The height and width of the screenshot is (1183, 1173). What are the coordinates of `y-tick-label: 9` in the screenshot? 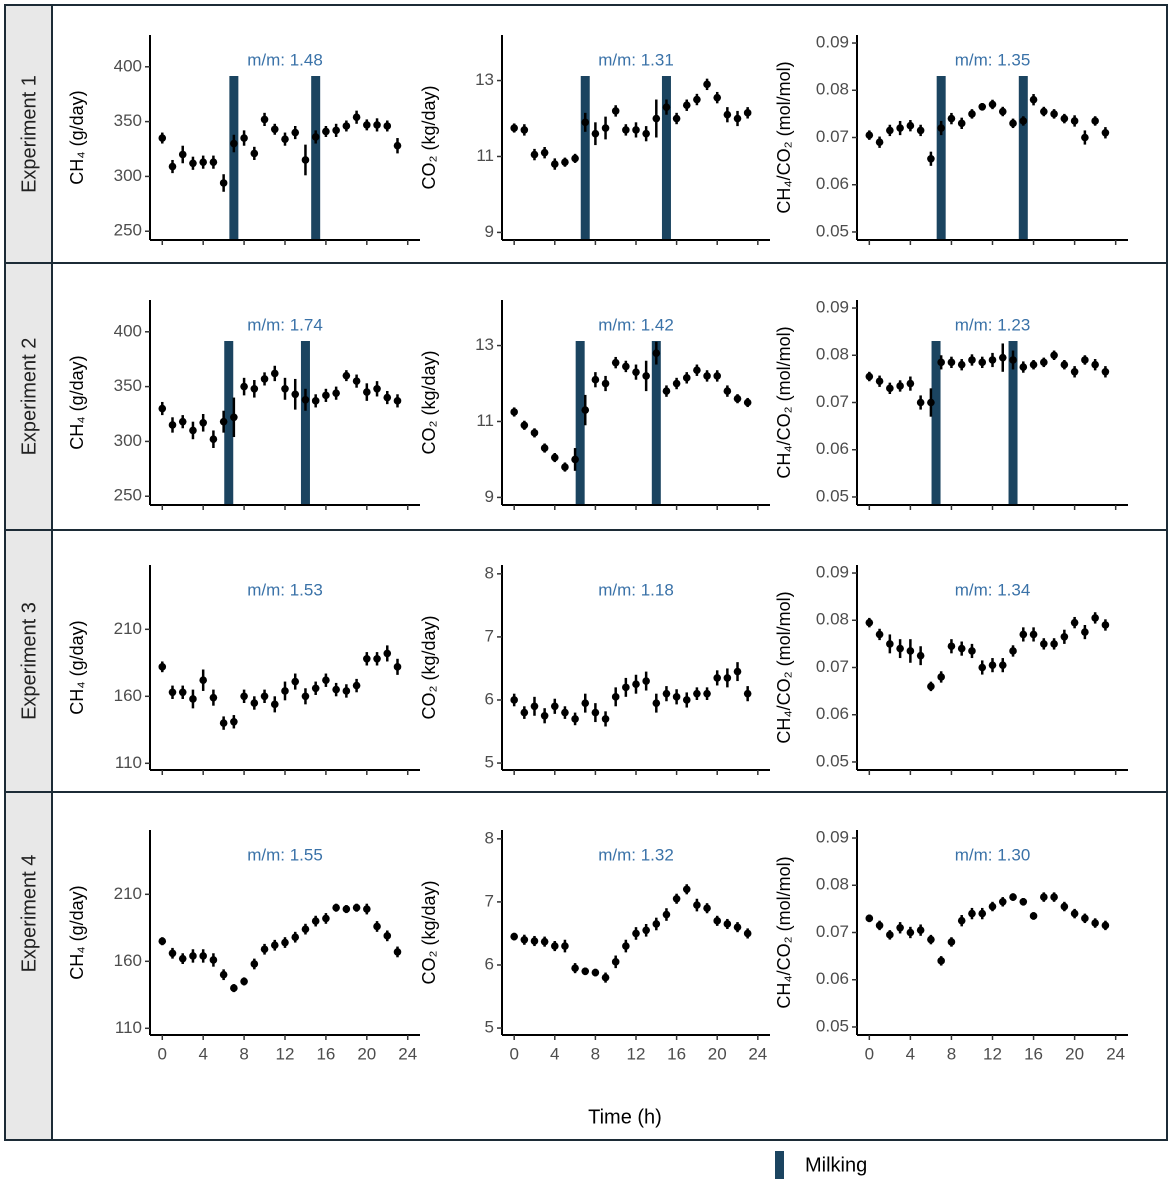 It's located at (489, 496).